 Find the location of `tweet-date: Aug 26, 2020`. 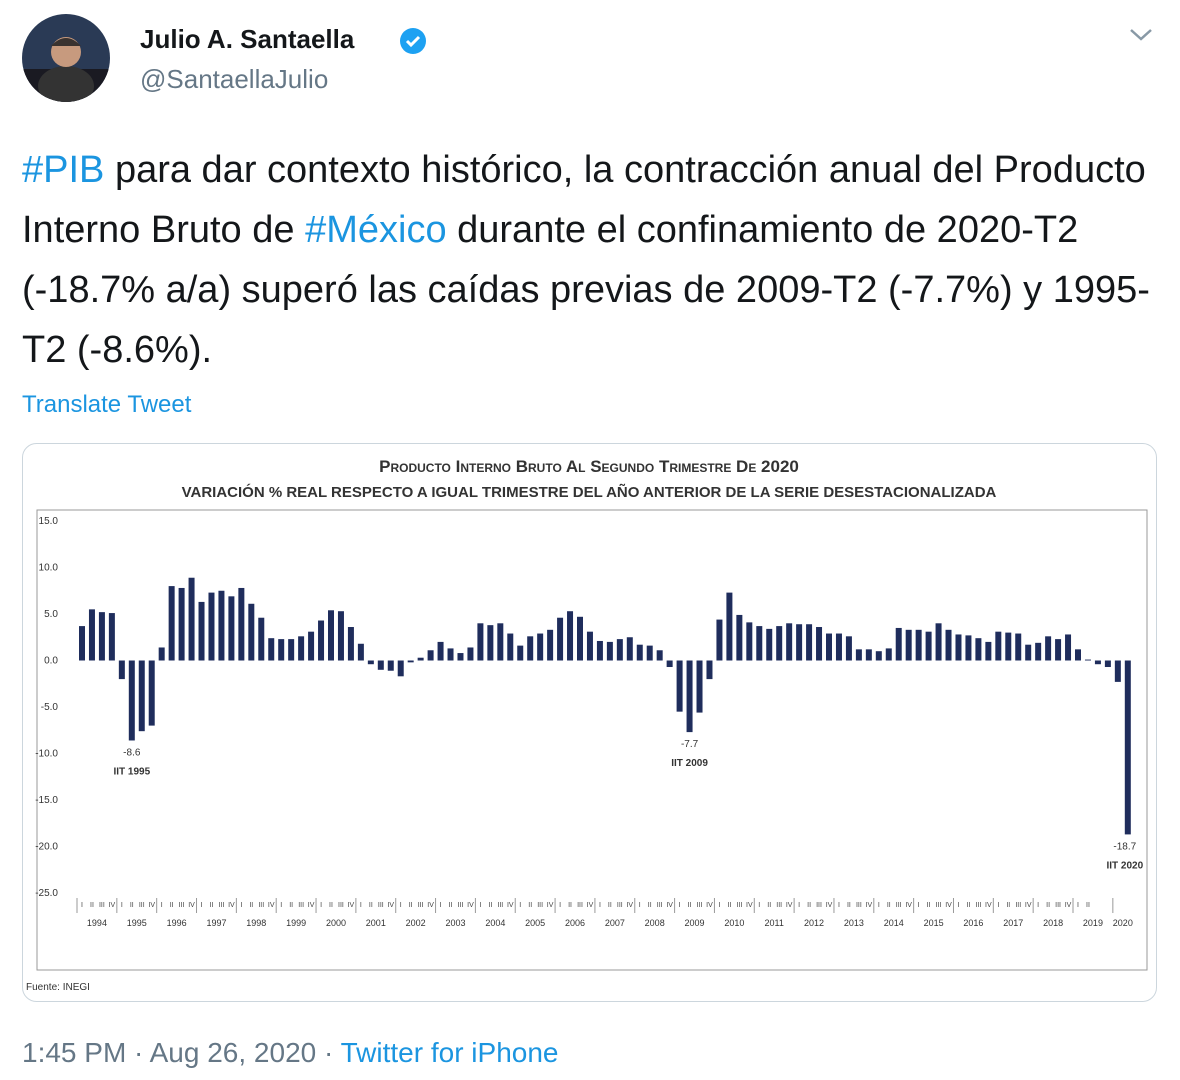

tweet-date: Aug 26, 2020 is located at coordinates (233, 1052).